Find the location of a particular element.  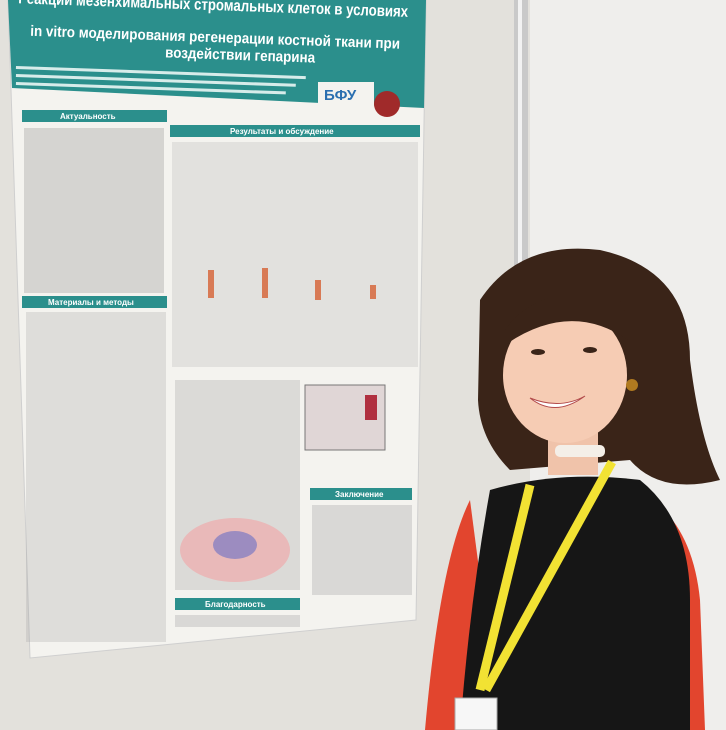

title-line: воздействии гепарина is located at coordinates (240, 55).